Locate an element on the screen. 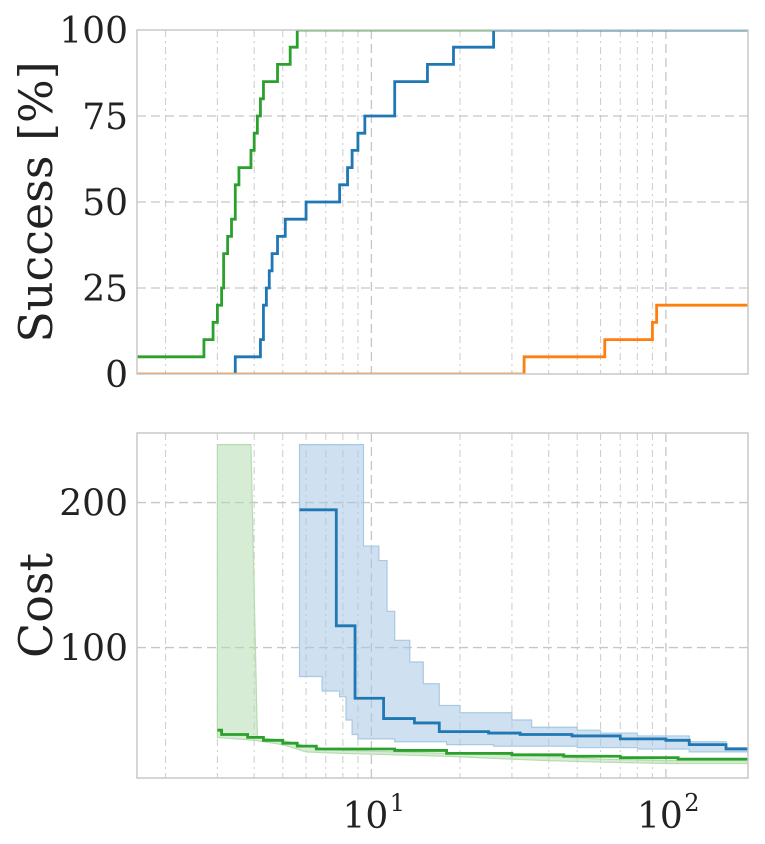 The width and height of the screenshot is (765, 844). cost-ylabel: Cost is located at coordinates (36, 604).